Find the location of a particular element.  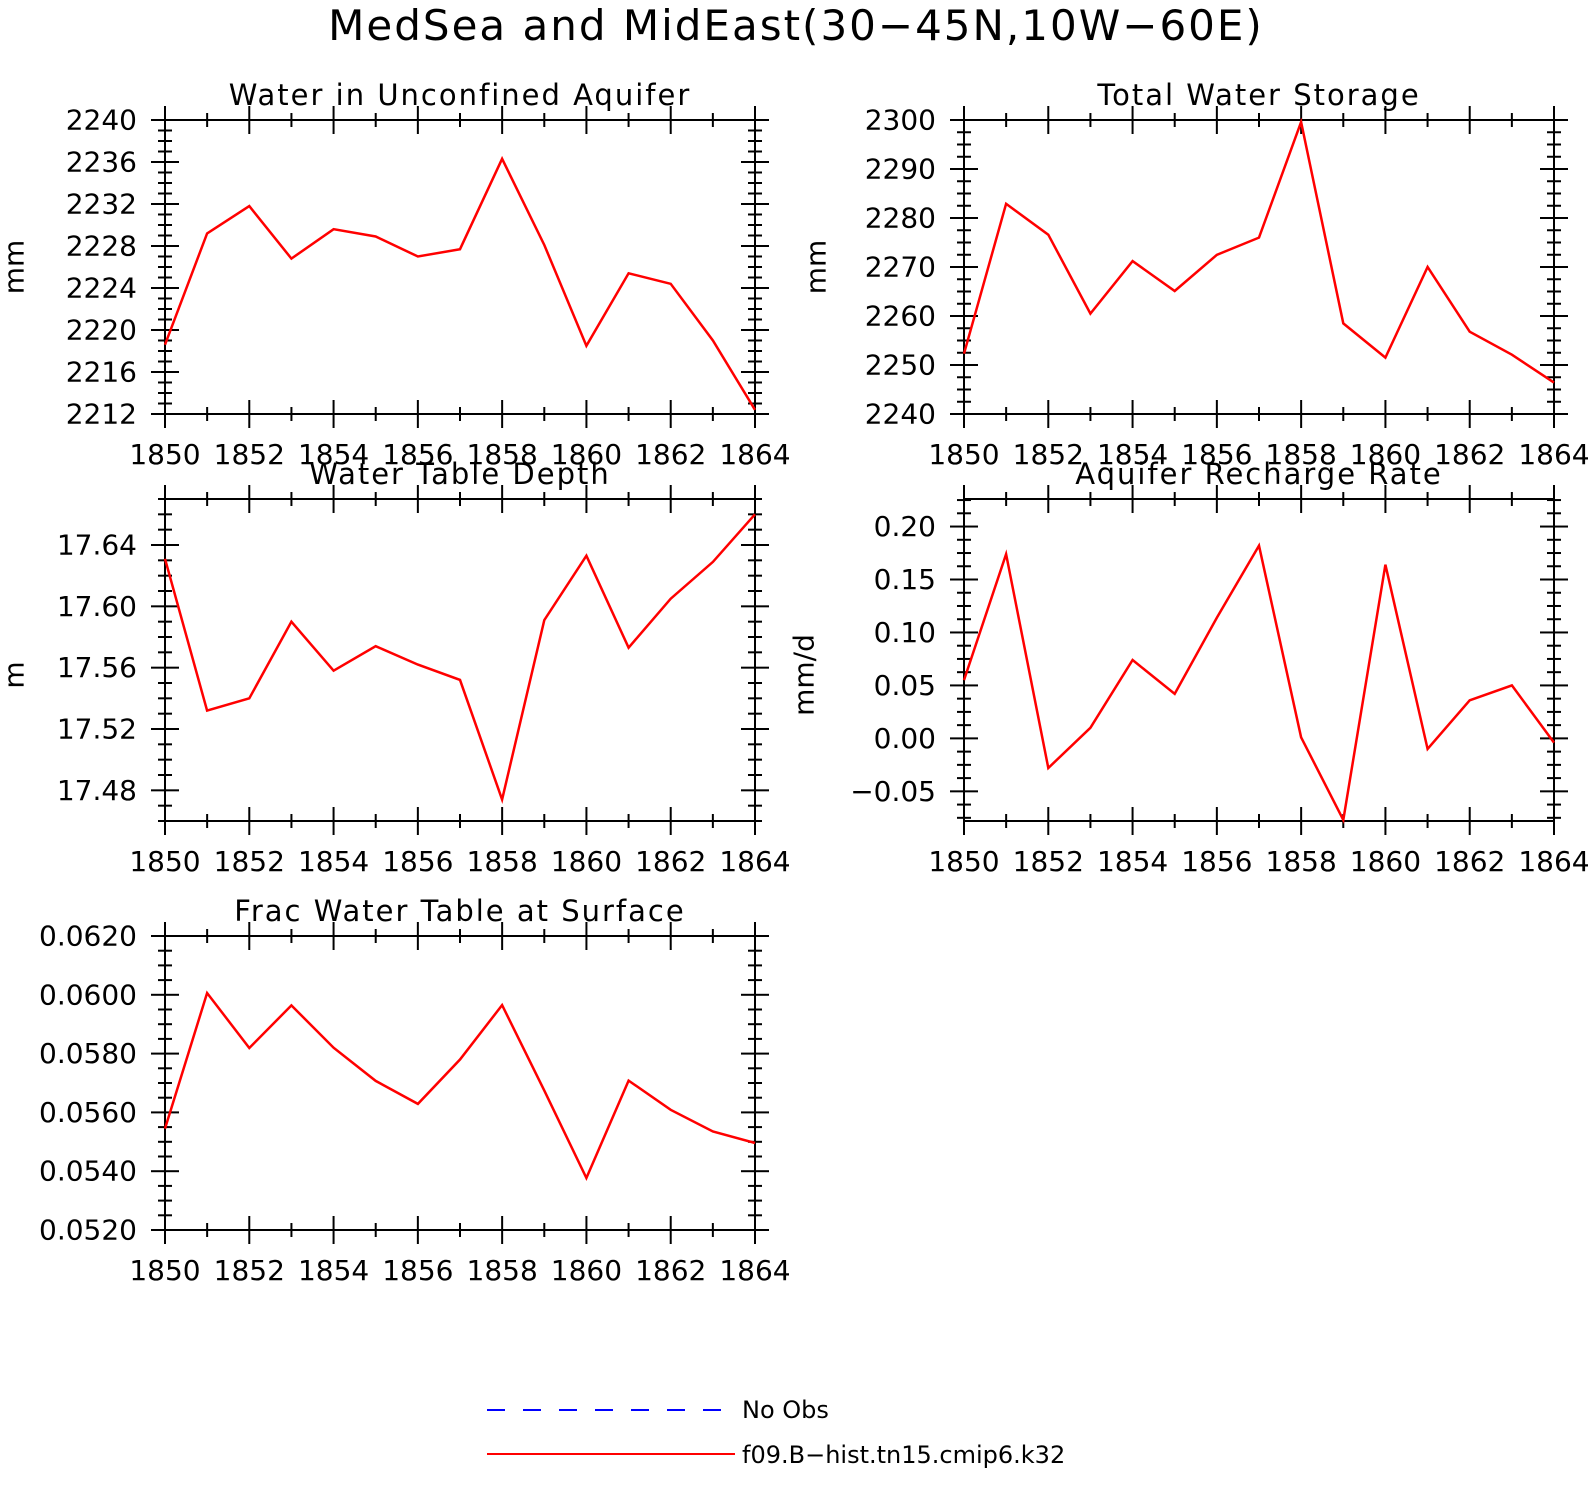

y-tick-label: 0.00 is located at coordinates (905, 738).